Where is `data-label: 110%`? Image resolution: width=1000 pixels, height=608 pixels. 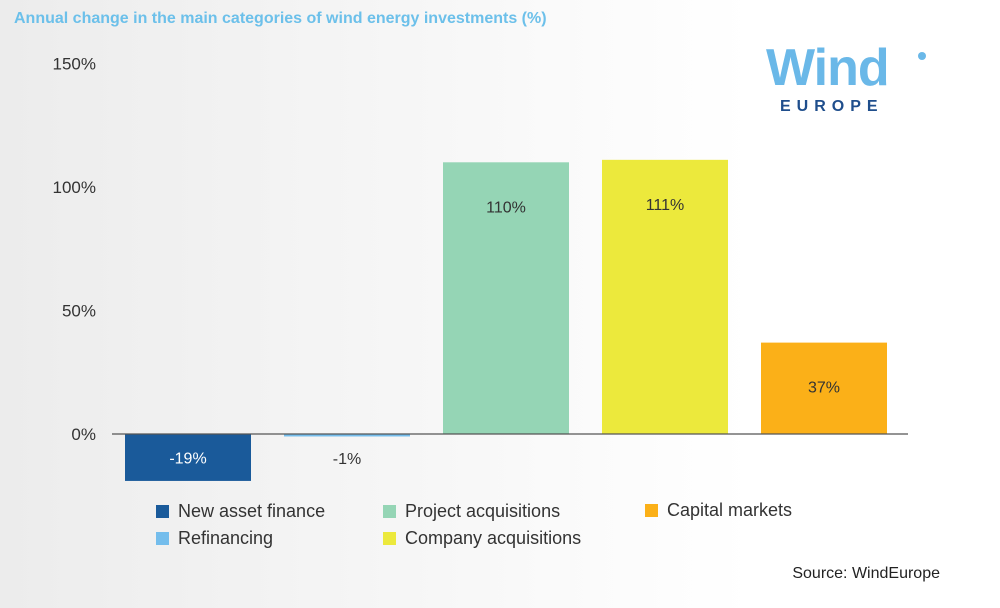 data-label: 110% is located at coordinates (506, 207).